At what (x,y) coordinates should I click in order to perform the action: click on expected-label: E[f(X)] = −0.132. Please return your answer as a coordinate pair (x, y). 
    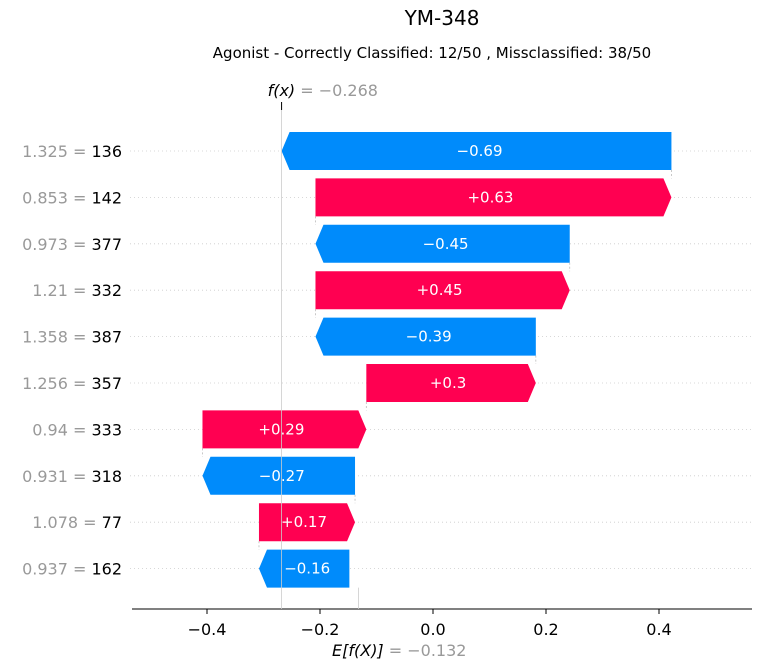
    Looking at the image, I should click on (399, 650).